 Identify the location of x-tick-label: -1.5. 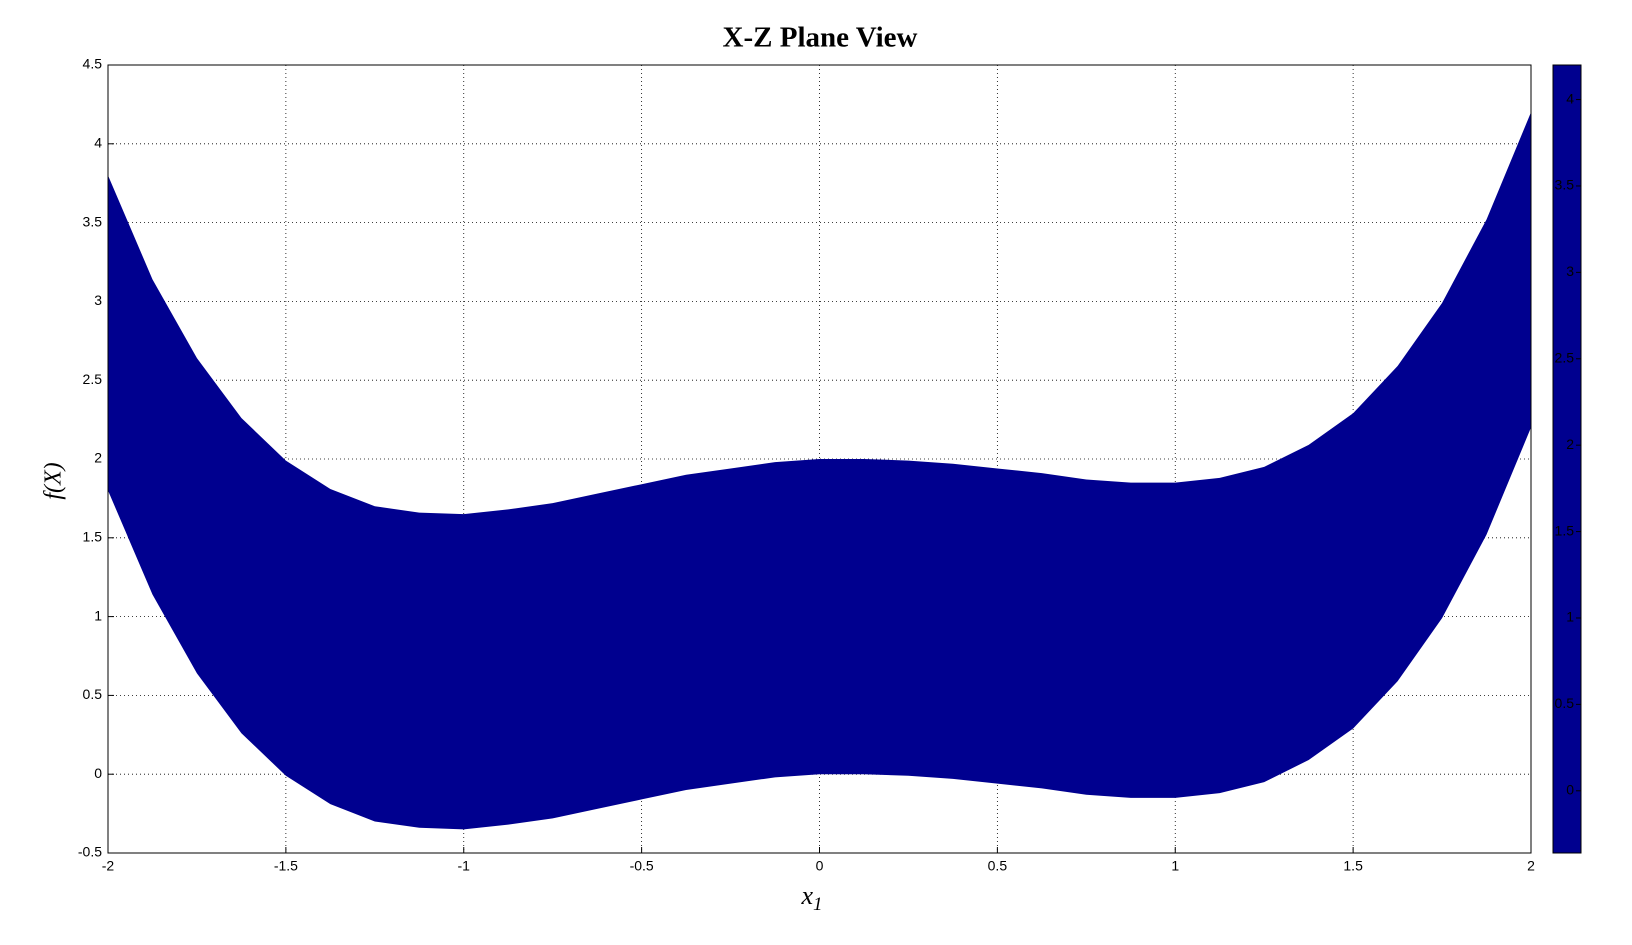
(286, 866).